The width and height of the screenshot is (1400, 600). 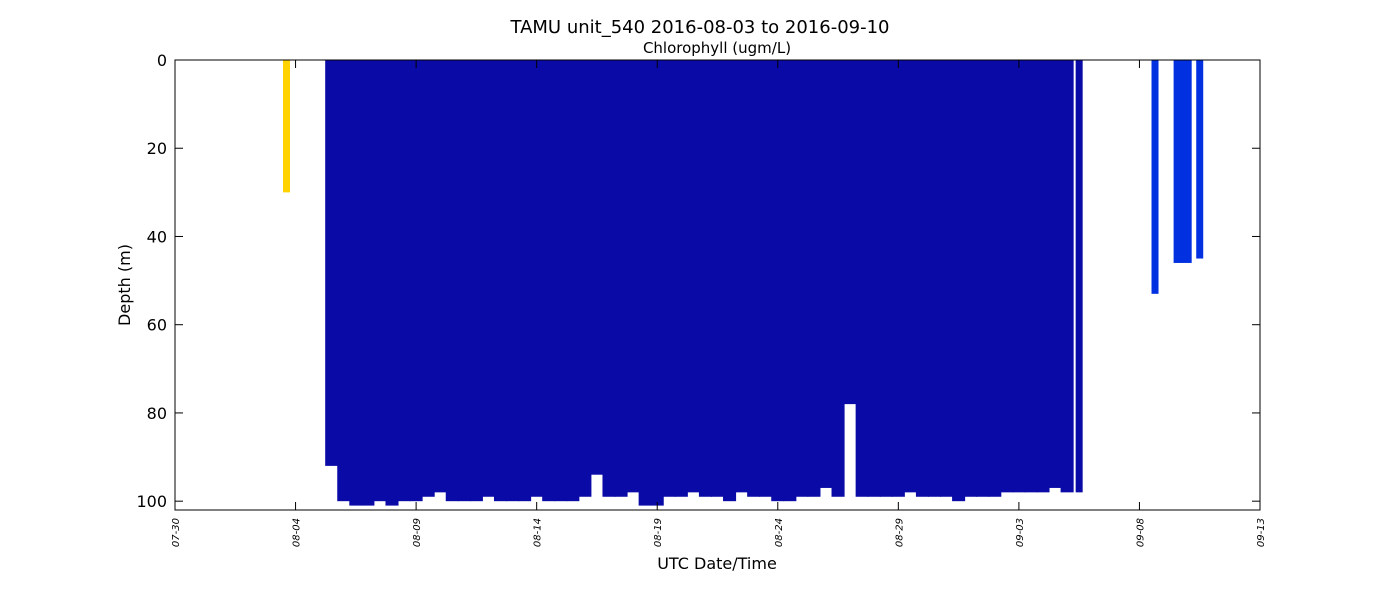 What do you see at coordinates (157, 236) in the screenshot?
I see `y-tick-label: 40` at bounding box center [157, 236].